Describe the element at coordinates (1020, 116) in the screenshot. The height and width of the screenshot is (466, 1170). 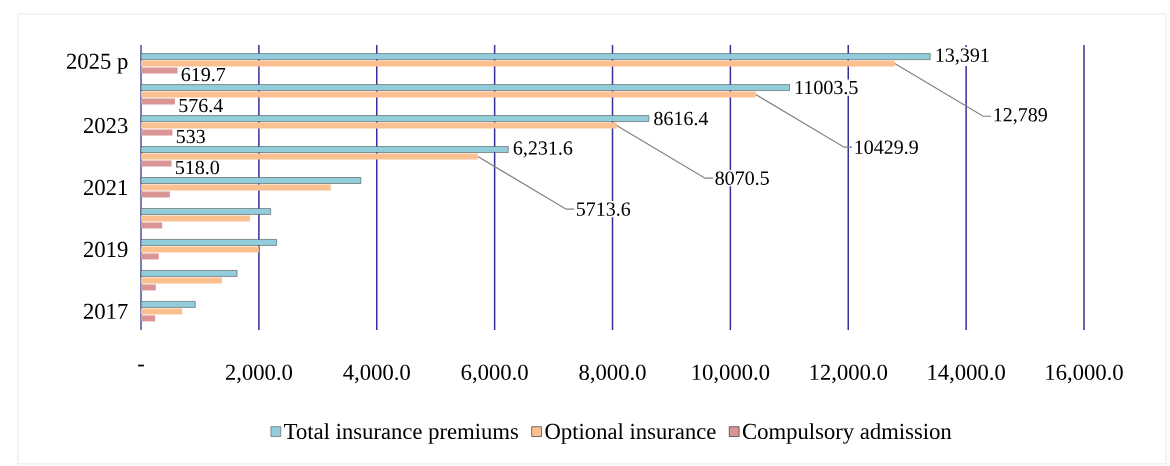
I see `data-label: 12,789` at that location.